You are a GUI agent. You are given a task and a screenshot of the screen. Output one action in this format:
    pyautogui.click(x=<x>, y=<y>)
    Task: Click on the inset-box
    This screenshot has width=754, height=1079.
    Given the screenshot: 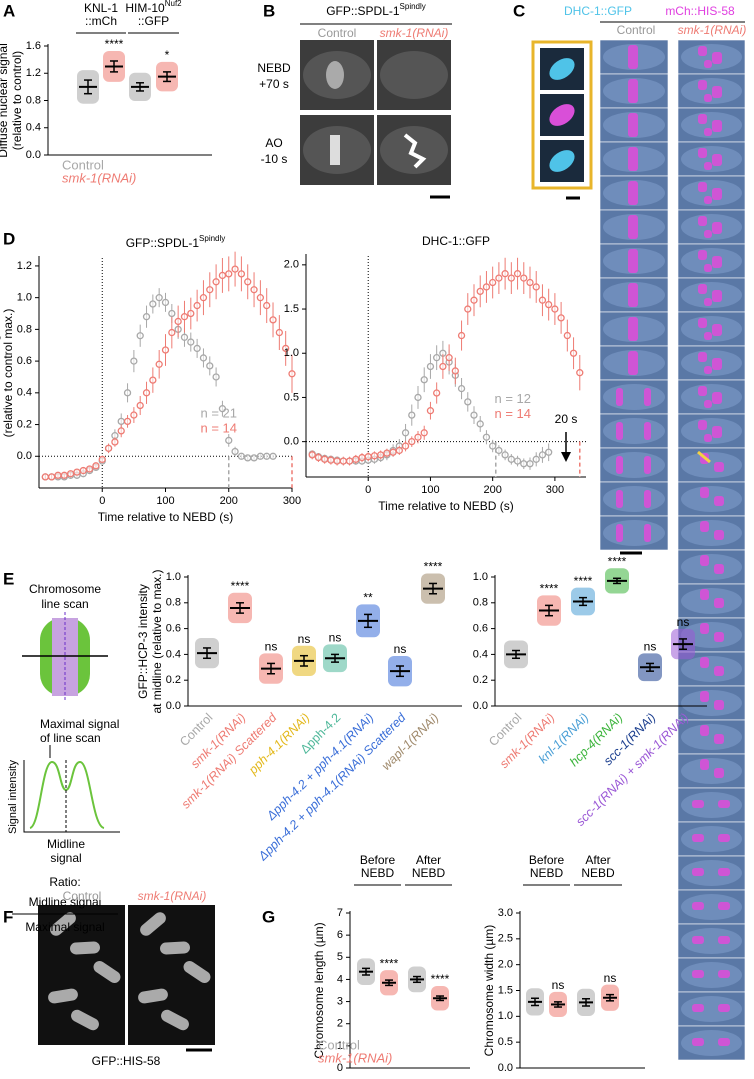 What is the action you would take?
    pyautogui.click(x=562, y=115)
    